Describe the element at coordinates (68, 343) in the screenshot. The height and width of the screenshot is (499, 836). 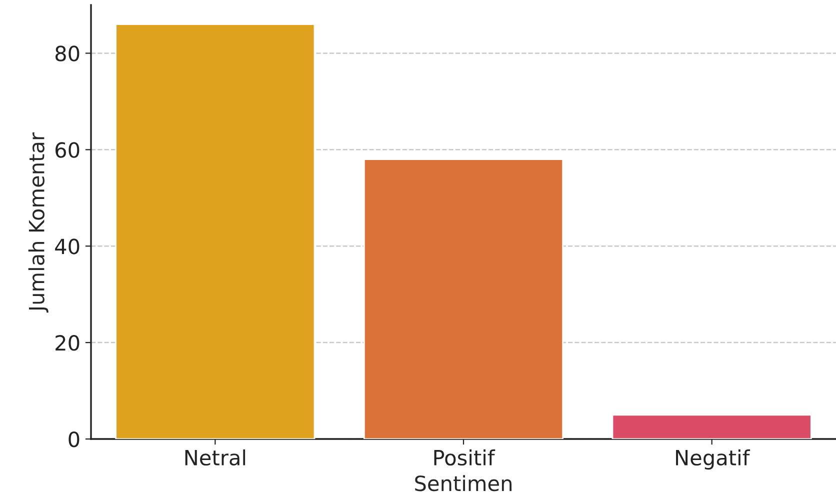
I see `y-tick-label: 20` at that location.